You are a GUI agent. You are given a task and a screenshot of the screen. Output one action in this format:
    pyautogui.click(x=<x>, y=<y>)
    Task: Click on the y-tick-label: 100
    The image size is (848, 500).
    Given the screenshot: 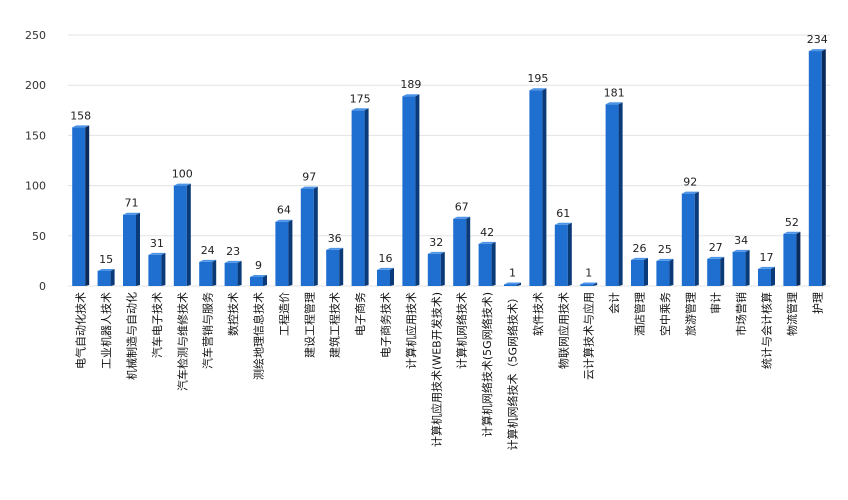 What is the action you would take?
    pyautogui.click(x=35, y=186)
    